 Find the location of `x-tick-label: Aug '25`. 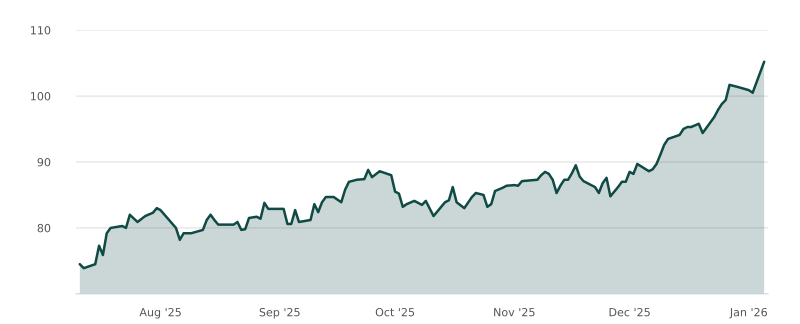

x-tick-label: Aug '25 is located at coordinates (160, 313).